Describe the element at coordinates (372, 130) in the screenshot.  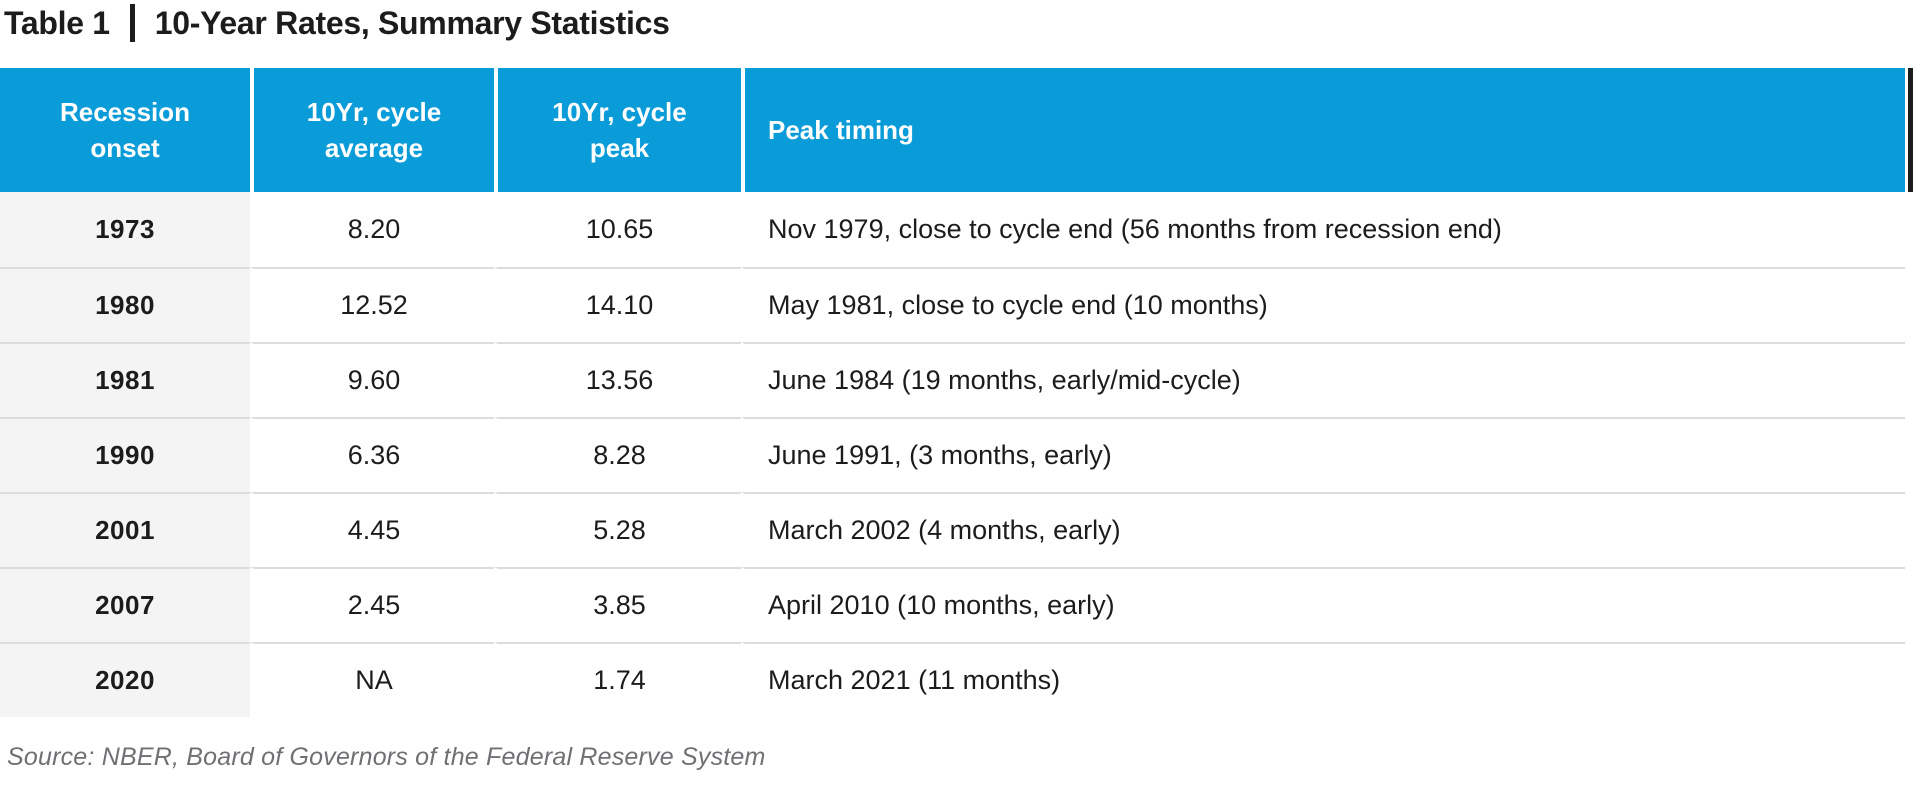
I see `col-header-cycle-average: 10Yr, cycle average` at that location.